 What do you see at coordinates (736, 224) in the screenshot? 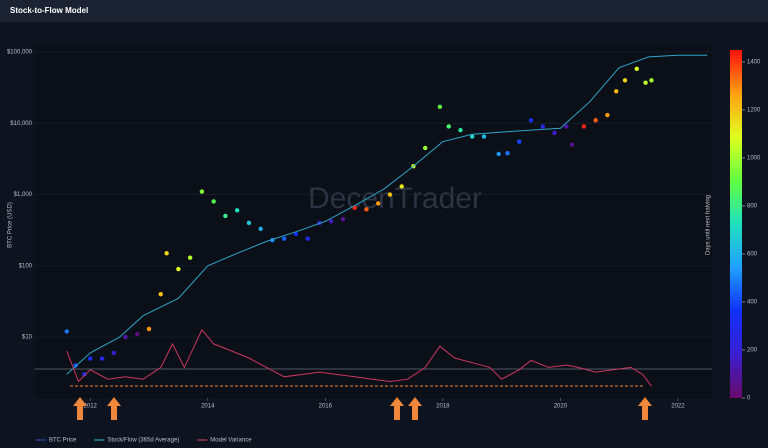
I see `colorbar` at bounding box center [736, 224].